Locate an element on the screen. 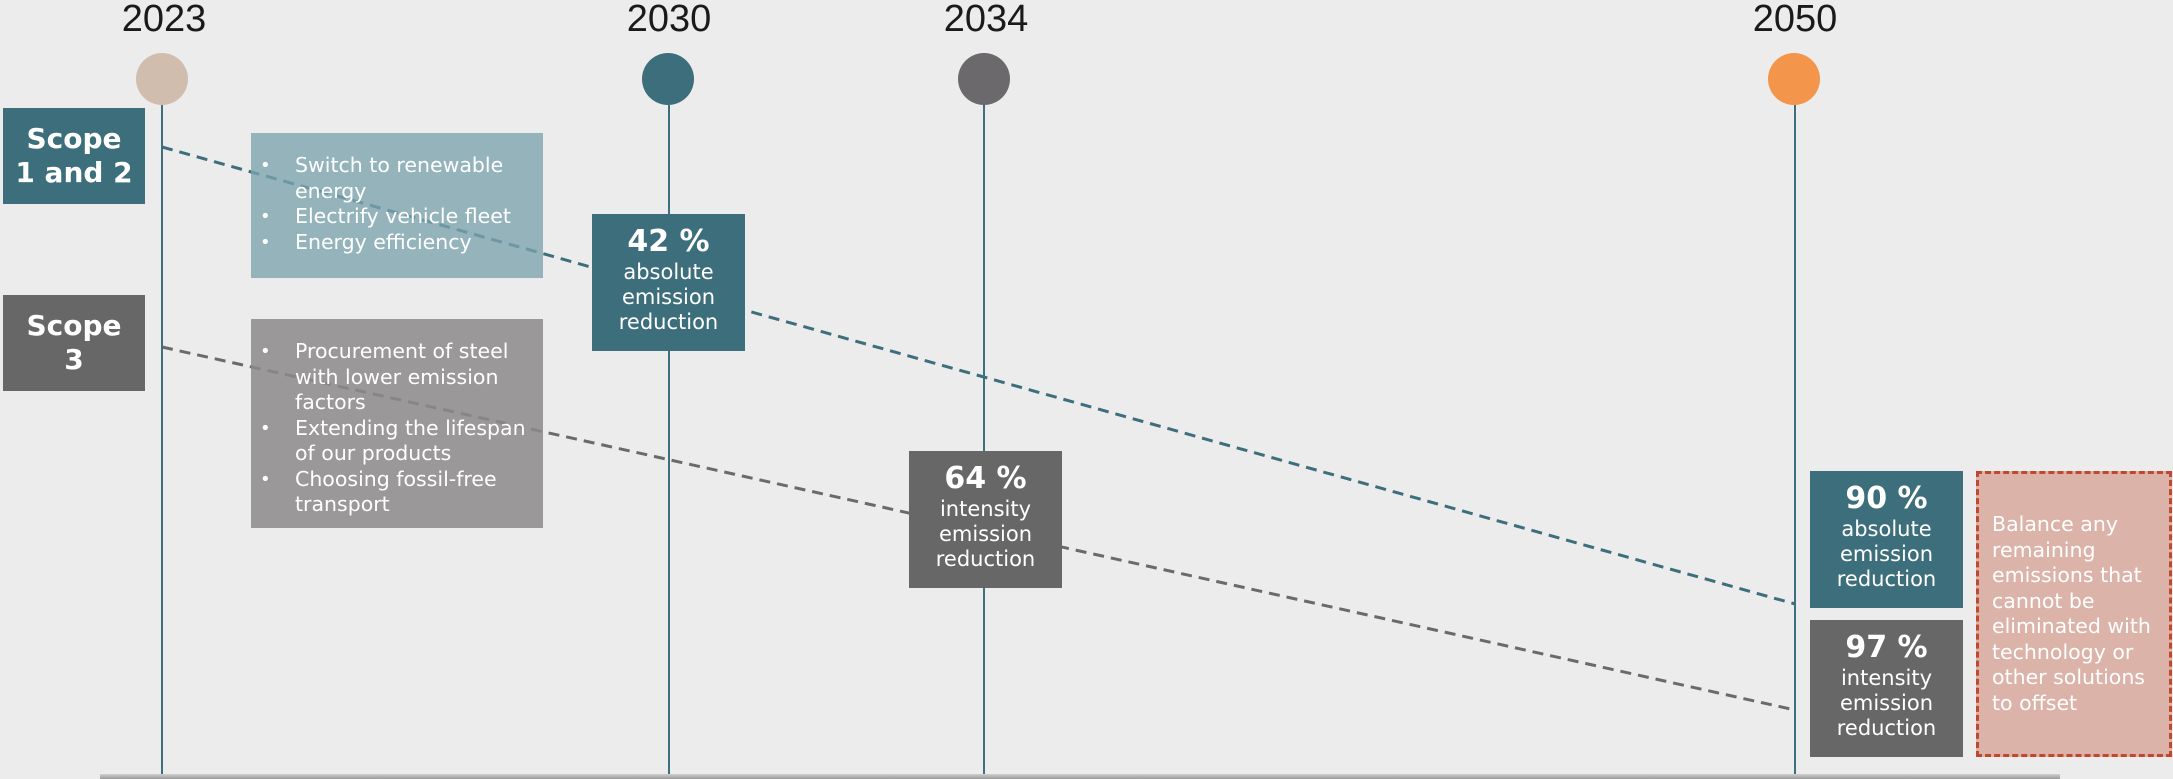 This screenshot has width=2173, height=779. year-label-2030: 2030 is located at coordinates (669, 20).